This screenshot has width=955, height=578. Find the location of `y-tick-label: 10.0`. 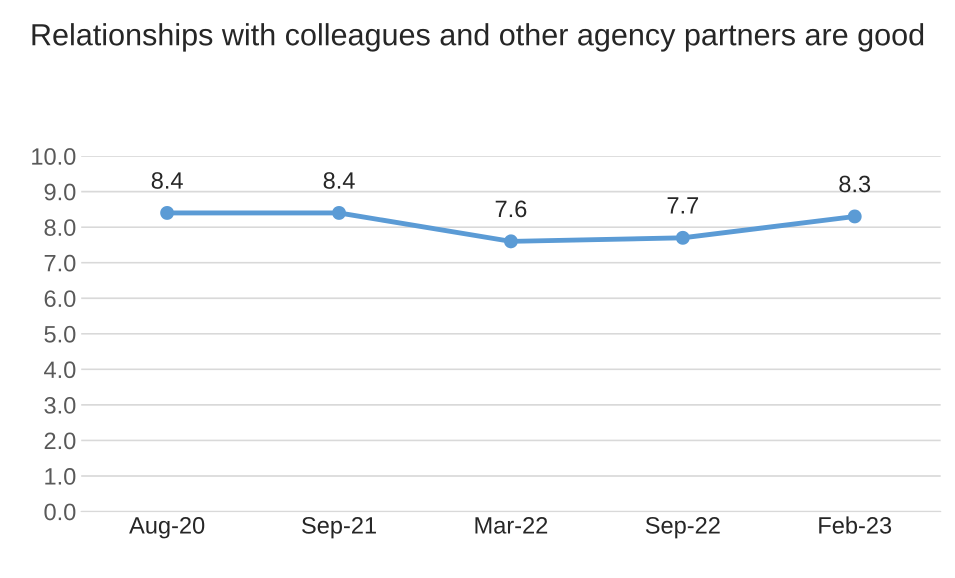

y-tick-label: 10.0 is located at coordinates (54, 156).